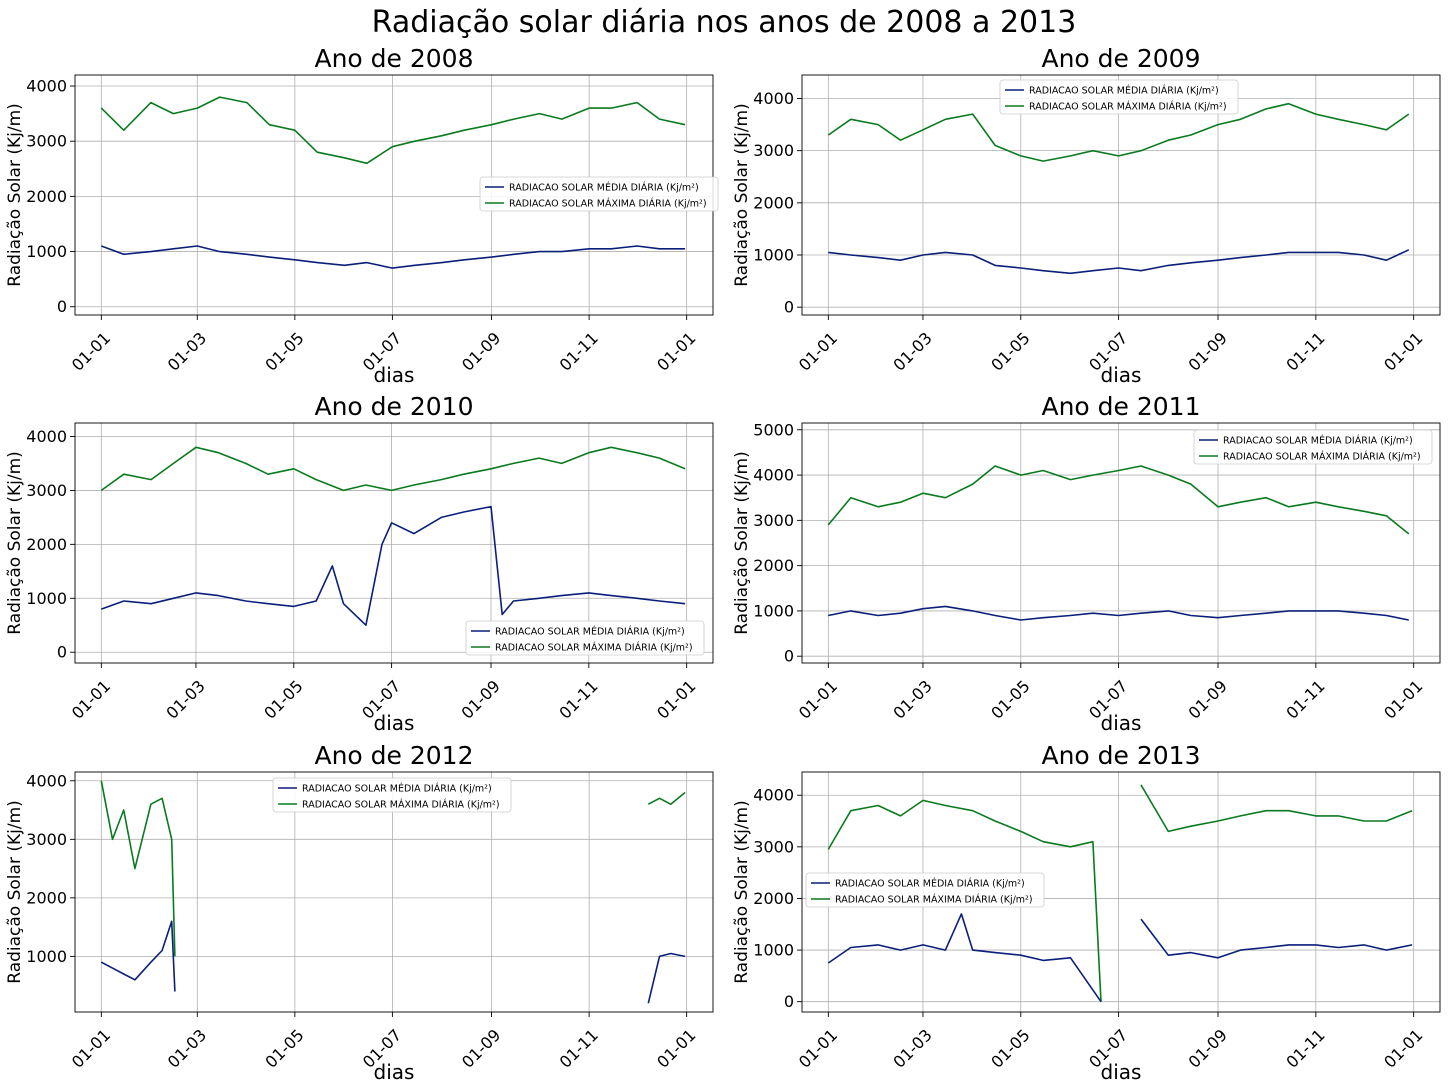 The height and width of the screenshot is (1088, 1448). What do you see at coordinates (1120, 755) in the screenshot?
I see `panel-title: Ano de 2013` at bounding box center [1120, 755].